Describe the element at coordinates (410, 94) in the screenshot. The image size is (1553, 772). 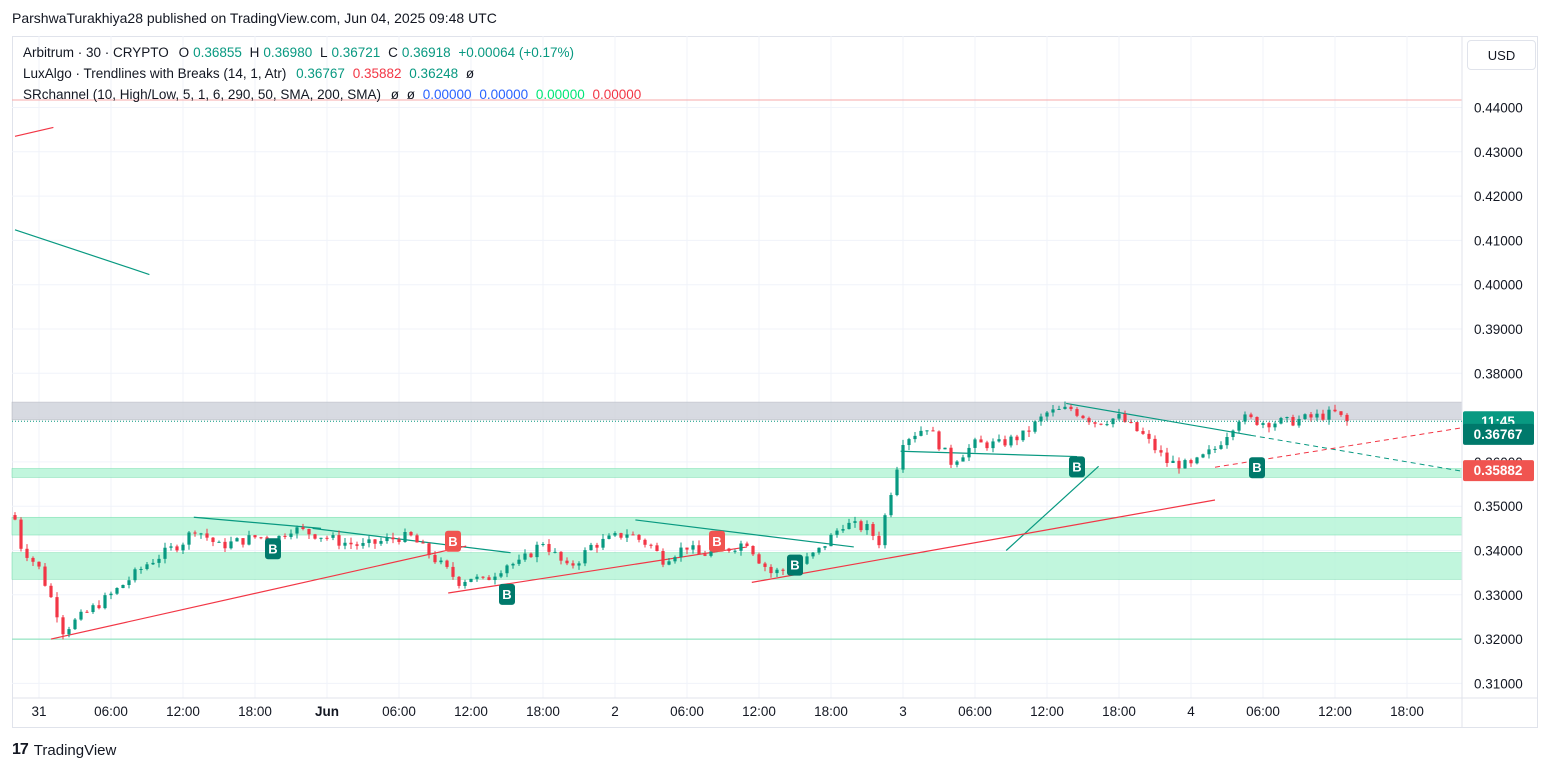
I see `legend-sr-n2: ø` at that location.